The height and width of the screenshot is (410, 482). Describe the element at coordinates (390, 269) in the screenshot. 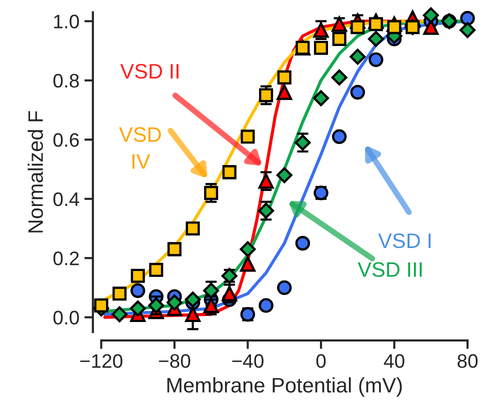

I see `annotation: VSD III` at that location.